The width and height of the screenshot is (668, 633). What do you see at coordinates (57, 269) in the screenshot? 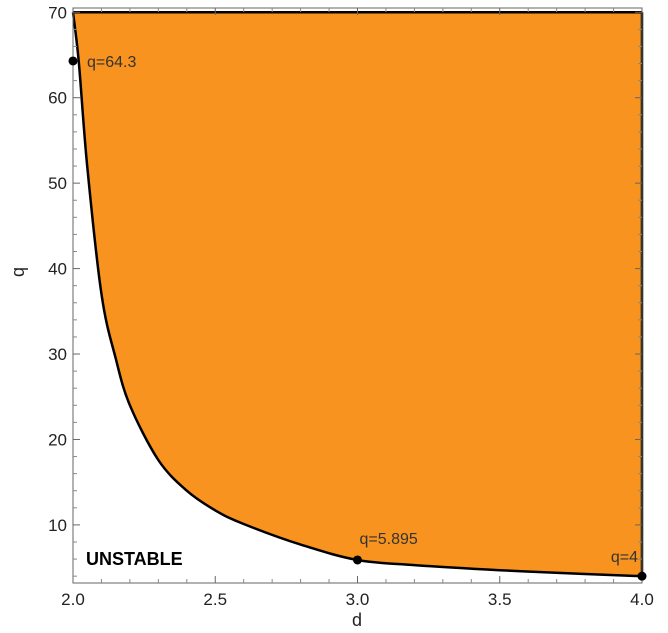
I see `y-tick-label: 40` at bounding box center [57, 269].